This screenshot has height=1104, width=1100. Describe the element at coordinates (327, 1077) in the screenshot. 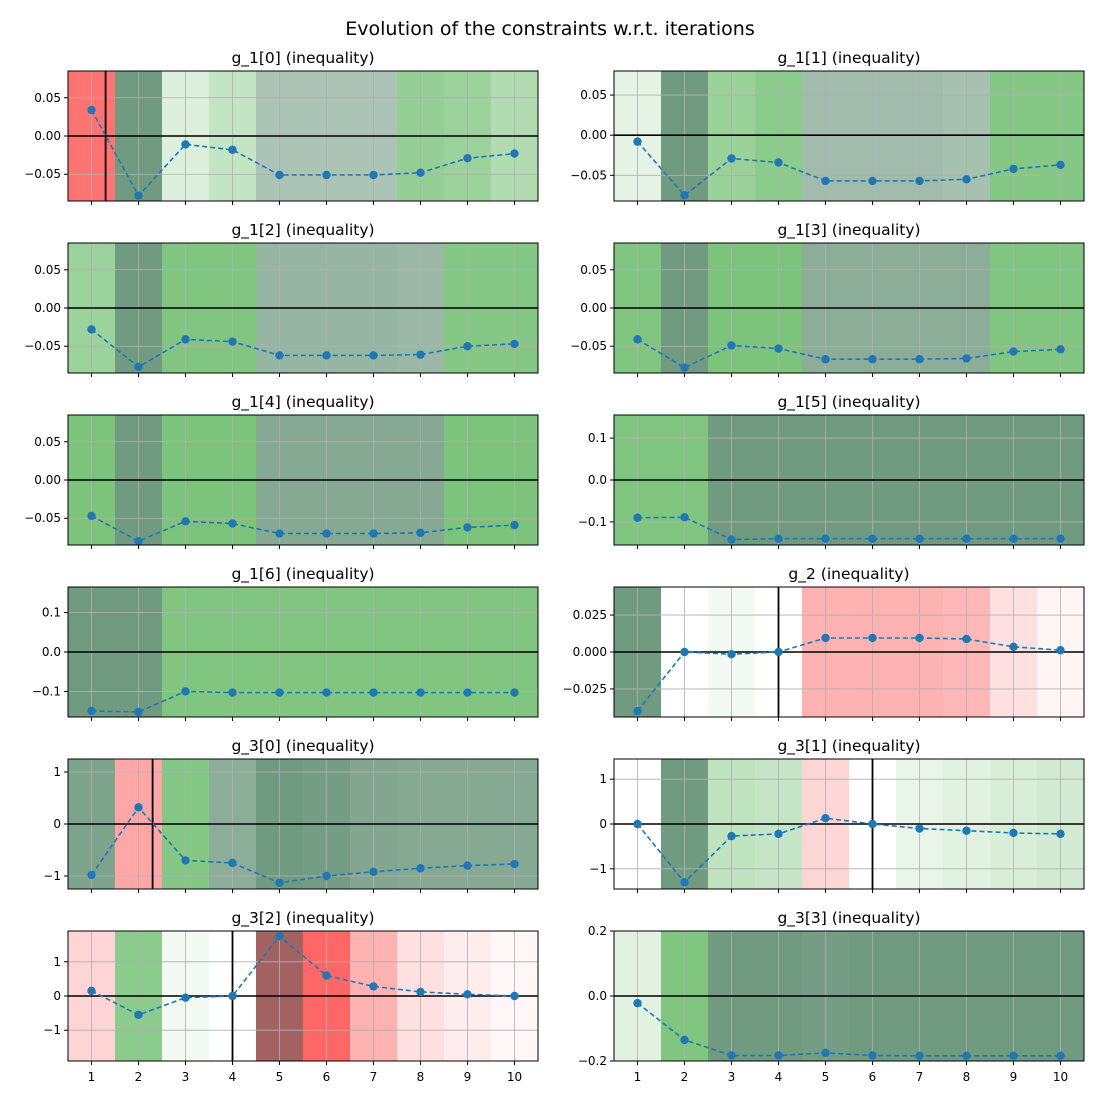

I see `x-tick-label: 6` at that location.